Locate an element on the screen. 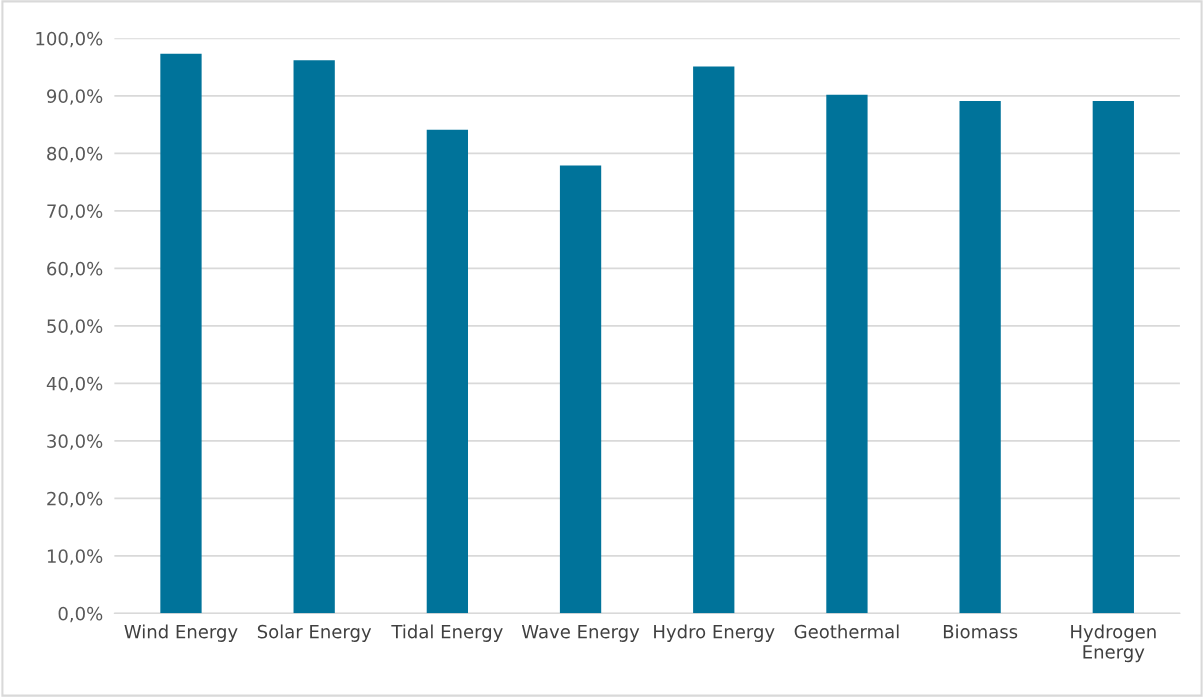 This screenshot has width=1204, height=697. y-tick-label: 90,0% is located at coordinates (75, 97).